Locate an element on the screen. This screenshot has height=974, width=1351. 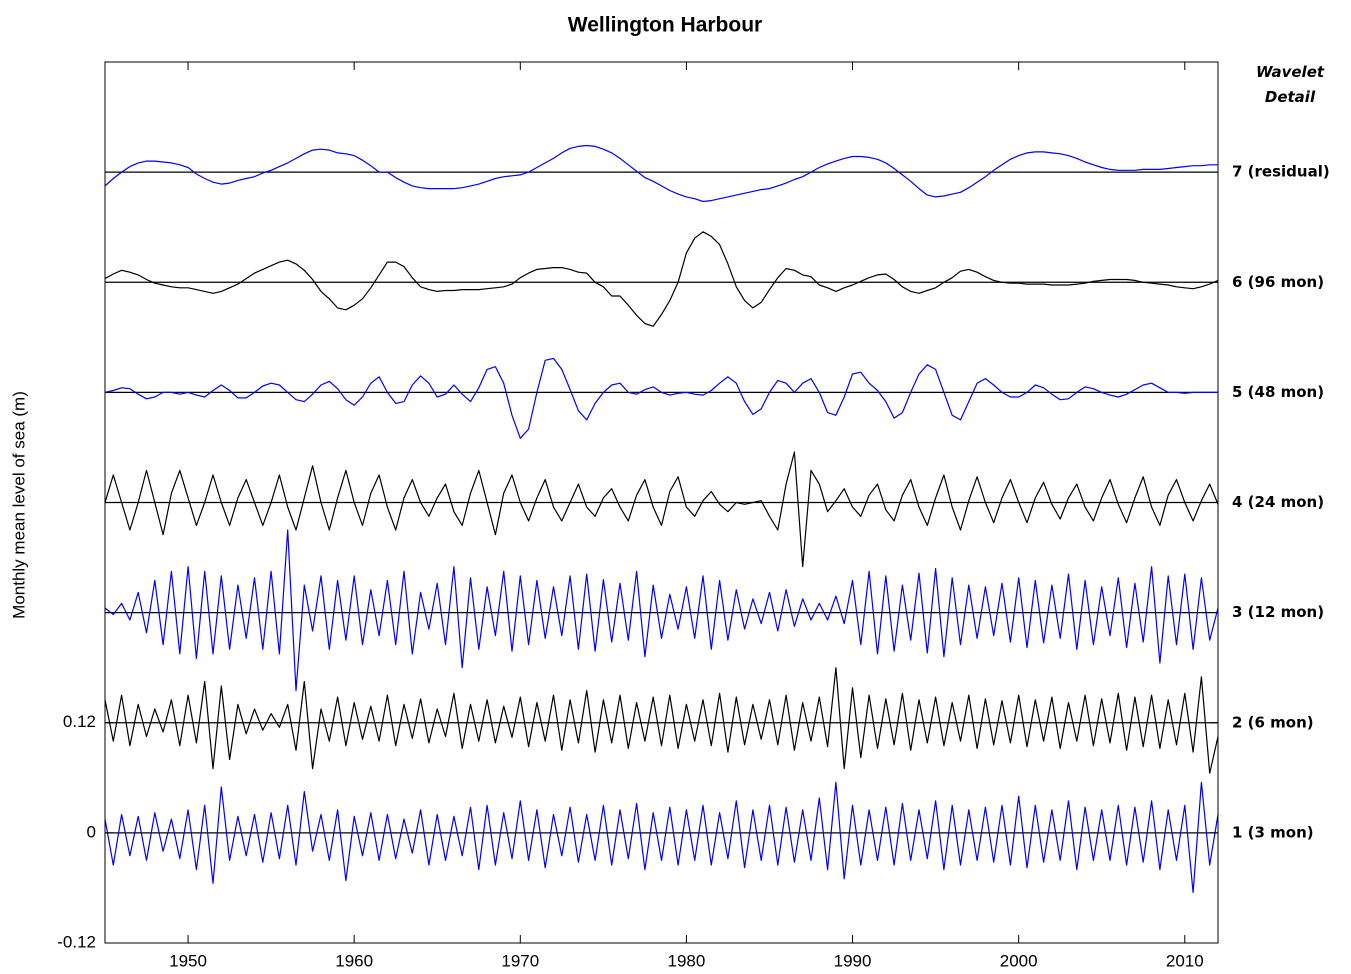
y-tick-label: 0.12 is located at coordinates (79, 721).